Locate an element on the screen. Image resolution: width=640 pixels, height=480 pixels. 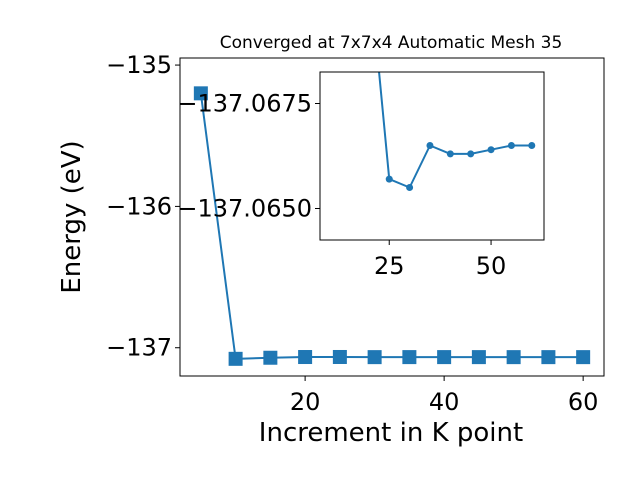
inset-background is located at coordinates (432, 156).